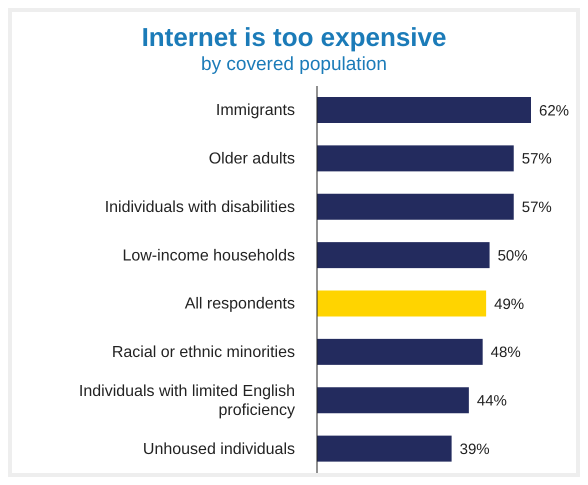  I want to click on y-tick-label: Immigrants, so click(255, 110).